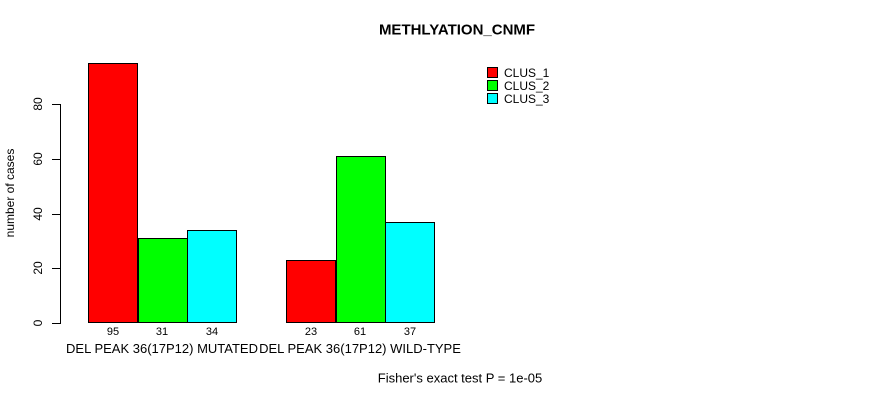 This screenshot has width=890, height=400. I want to click on bar-value-label: 61, so click(360, 332).